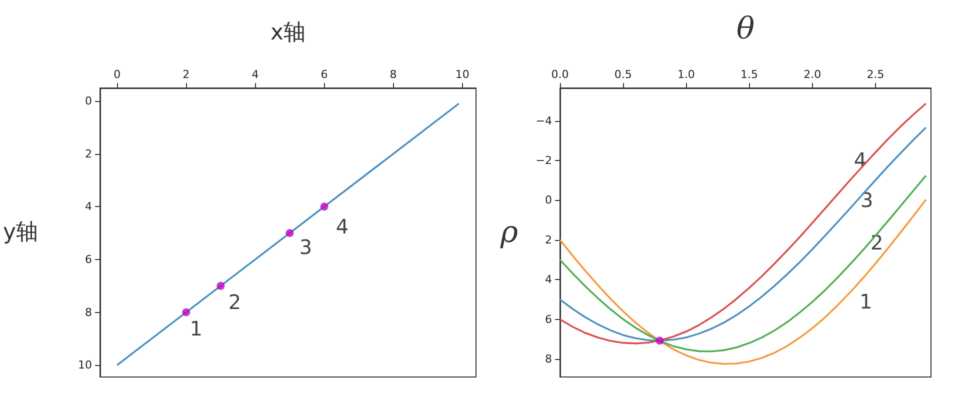 Image resolution: width=968 pixels, height=404 pixels. I want to click on x-axis-title: θ, so click(745, 29).